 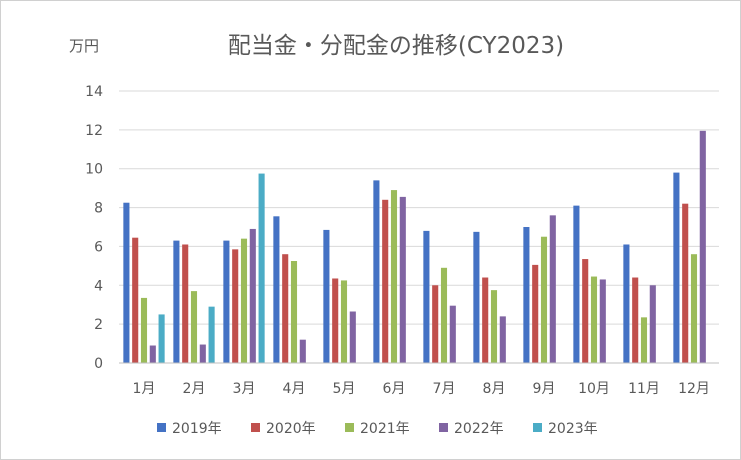 I want to click on y-axis-ticks: 0 2 4 6 8 10 12 14, so click(x=94, y=228).